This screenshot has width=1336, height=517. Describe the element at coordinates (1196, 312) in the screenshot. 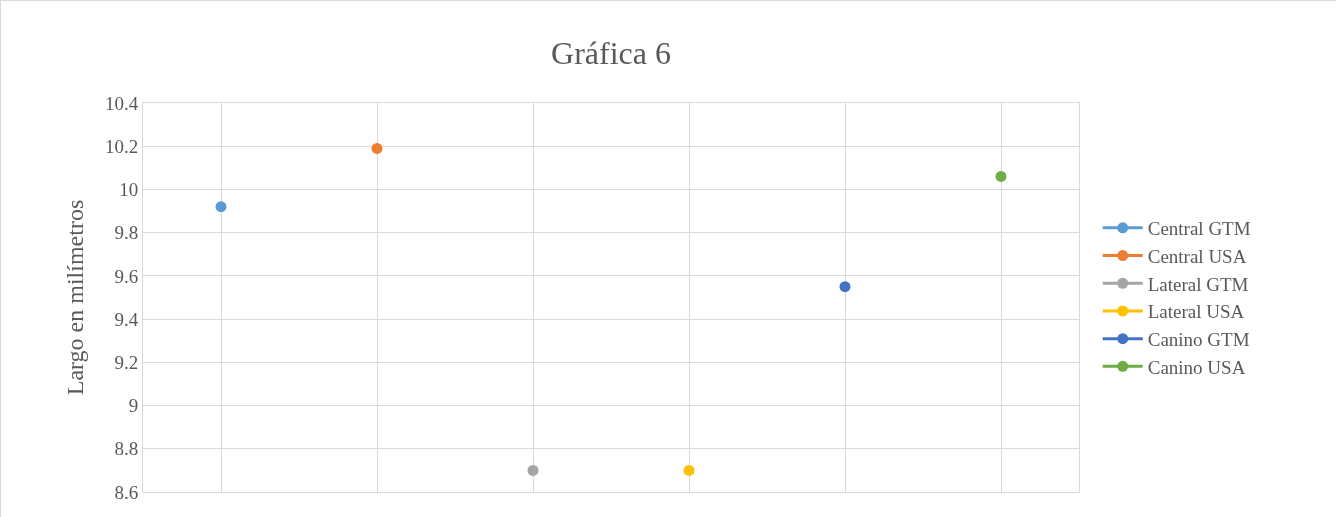

I see `legend-label: Lateral USA` at that location.